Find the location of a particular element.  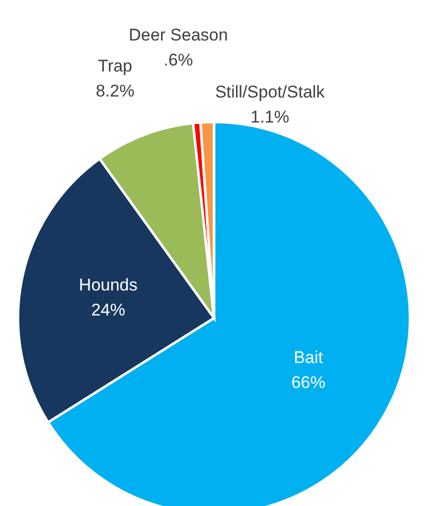

slice-label: Still/Spot/Stalk is located at coordinates (270, 92).